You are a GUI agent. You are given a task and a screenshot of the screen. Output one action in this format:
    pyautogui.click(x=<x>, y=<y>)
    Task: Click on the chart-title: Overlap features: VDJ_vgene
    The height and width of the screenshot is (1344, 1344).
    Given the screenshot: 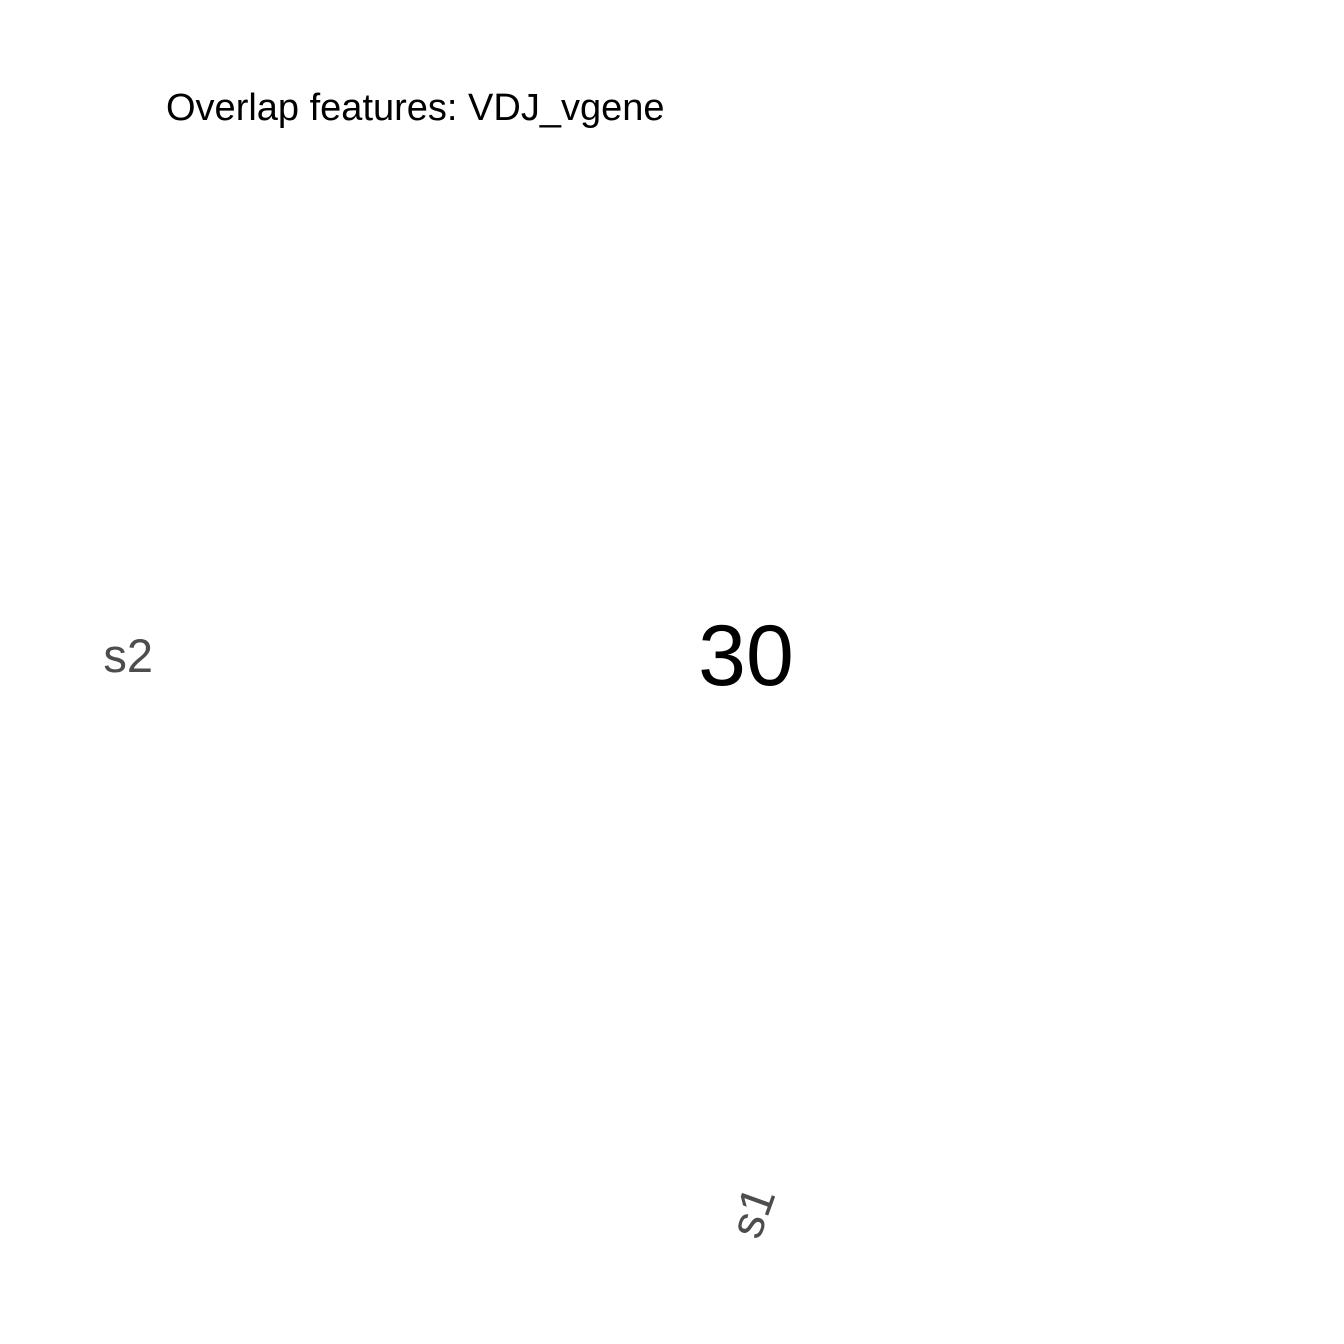 What is the action you would take?
    pyautogui.click(x=415, y=108)
    